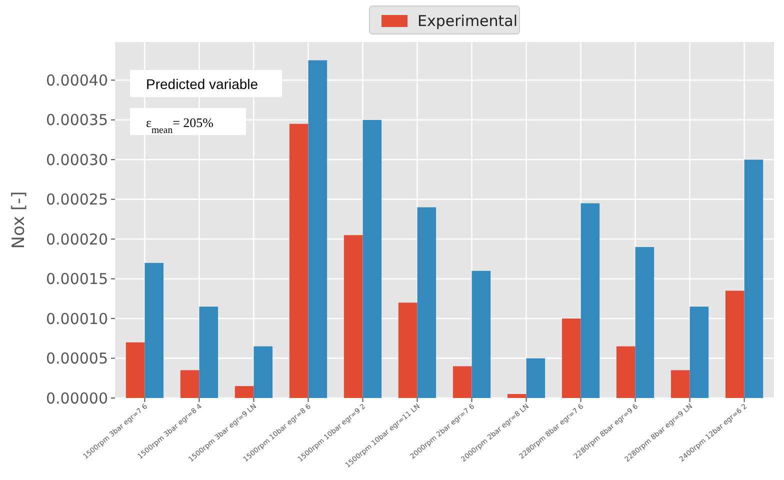  I want to click on y-tick-label: 0.00030, so click(77, 159).